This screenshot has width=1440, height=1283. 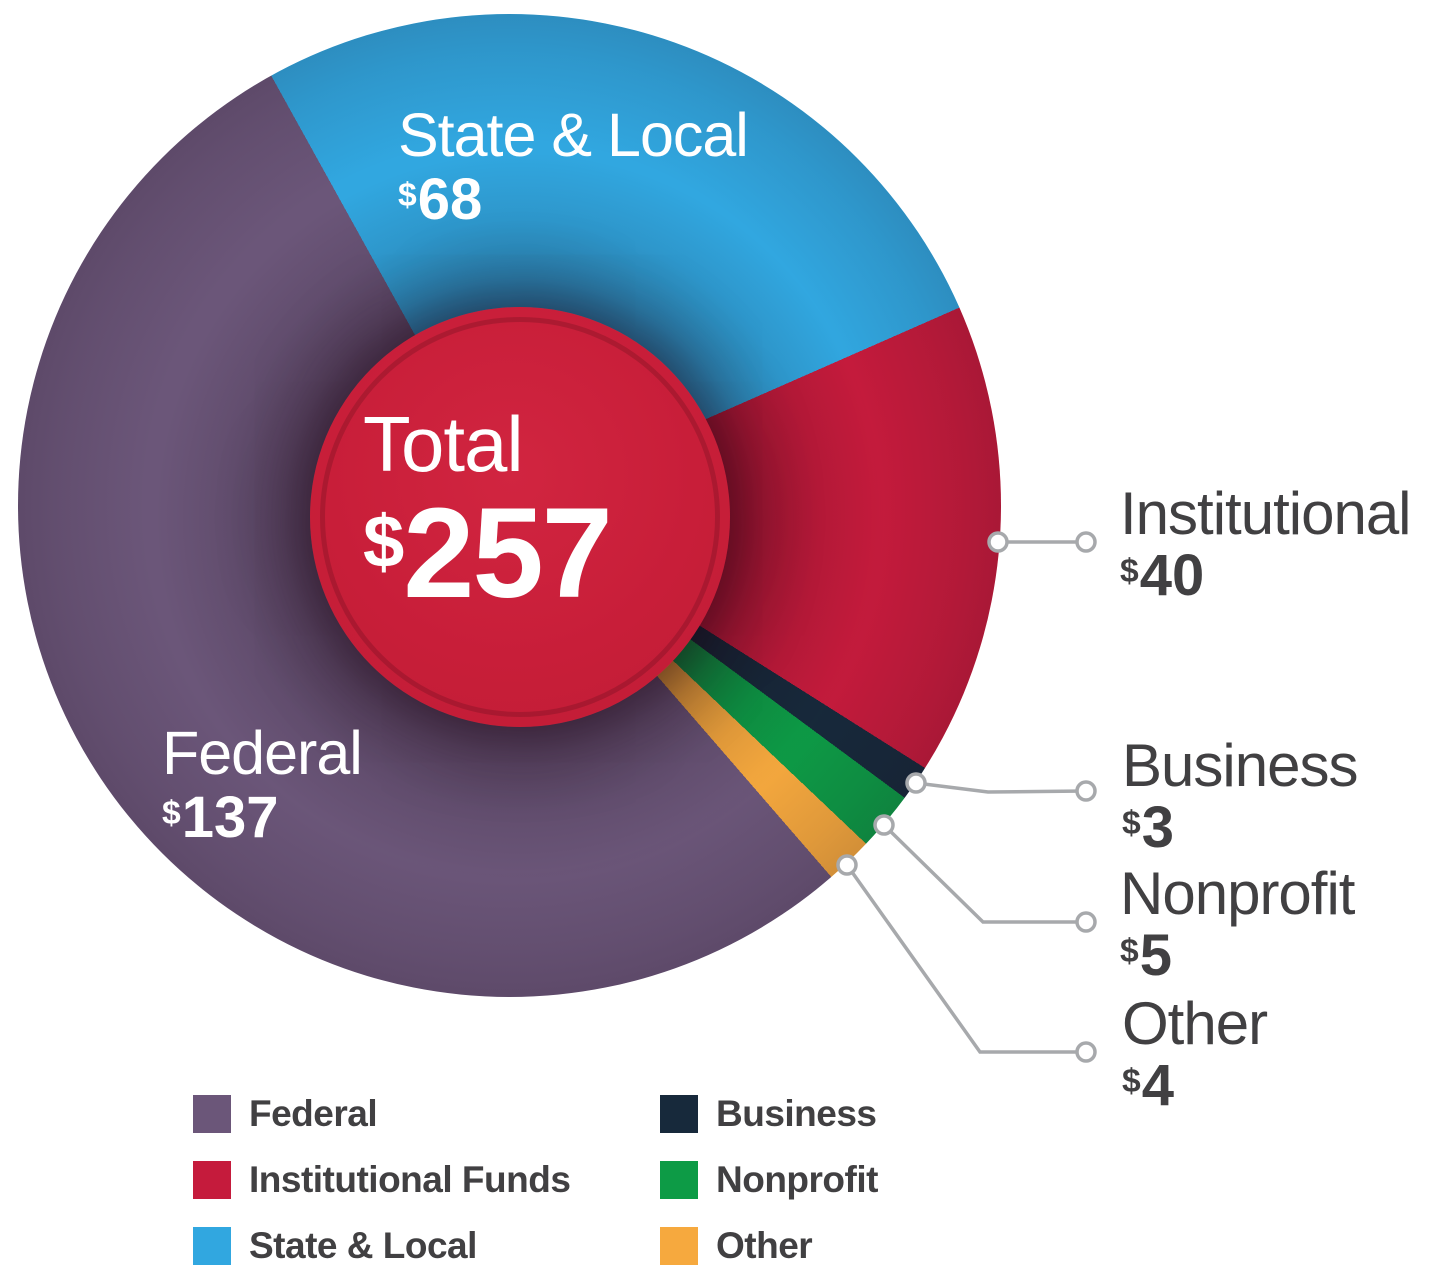 What do you see at coordinates (1237, 956) in the screenshot?
I see `callout-value: $5` at bounding box center [1237, 956].